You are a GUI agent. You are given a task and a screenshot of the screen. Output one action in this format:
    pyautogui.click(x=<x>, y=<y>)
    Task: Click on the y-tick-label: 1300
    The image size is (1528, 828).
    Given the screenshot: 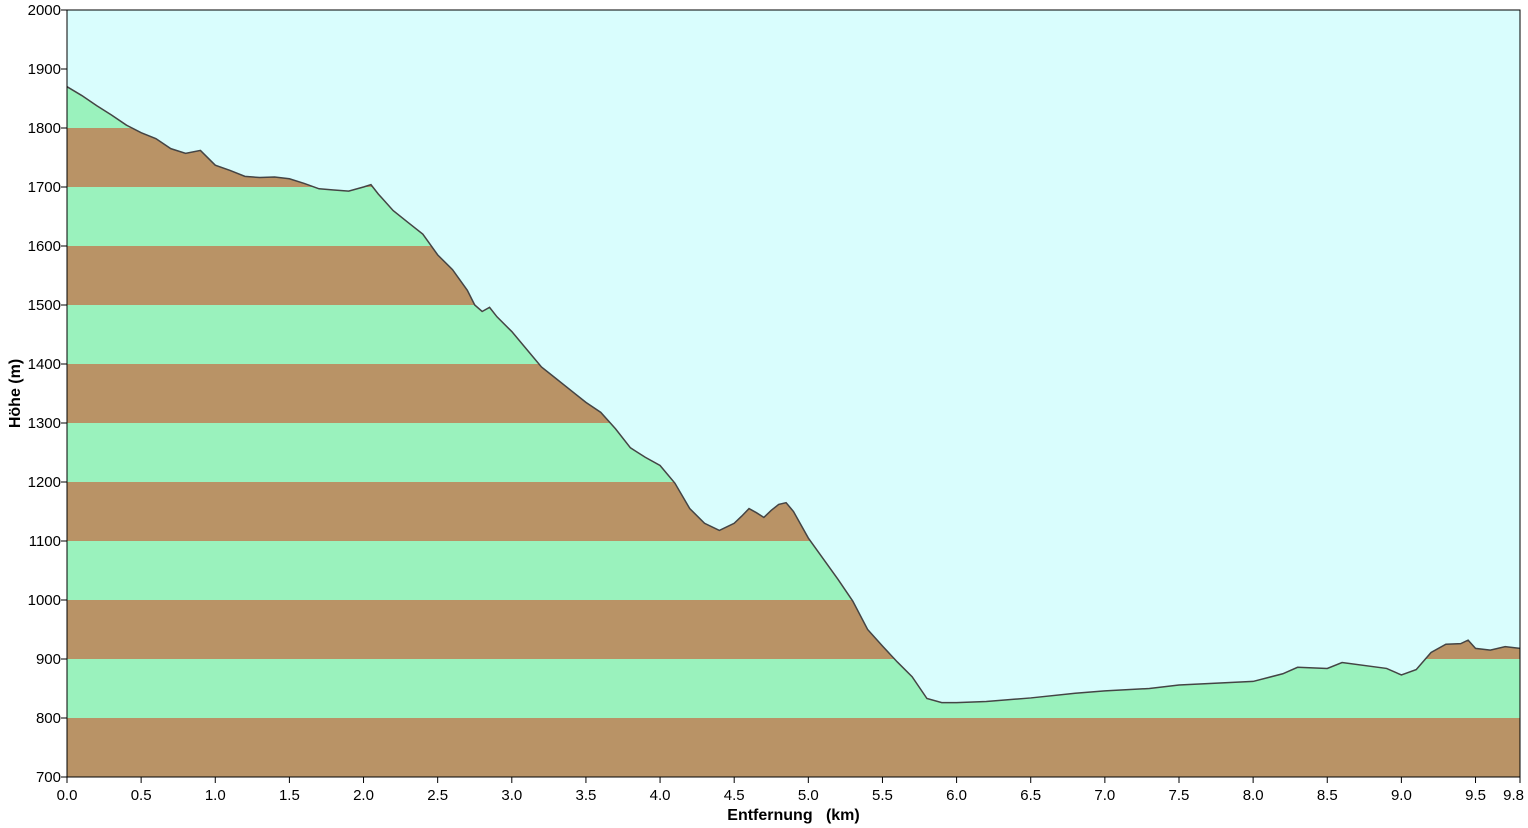 What is the action you would take?
    pyautogui.click(x=44, y=423)
    